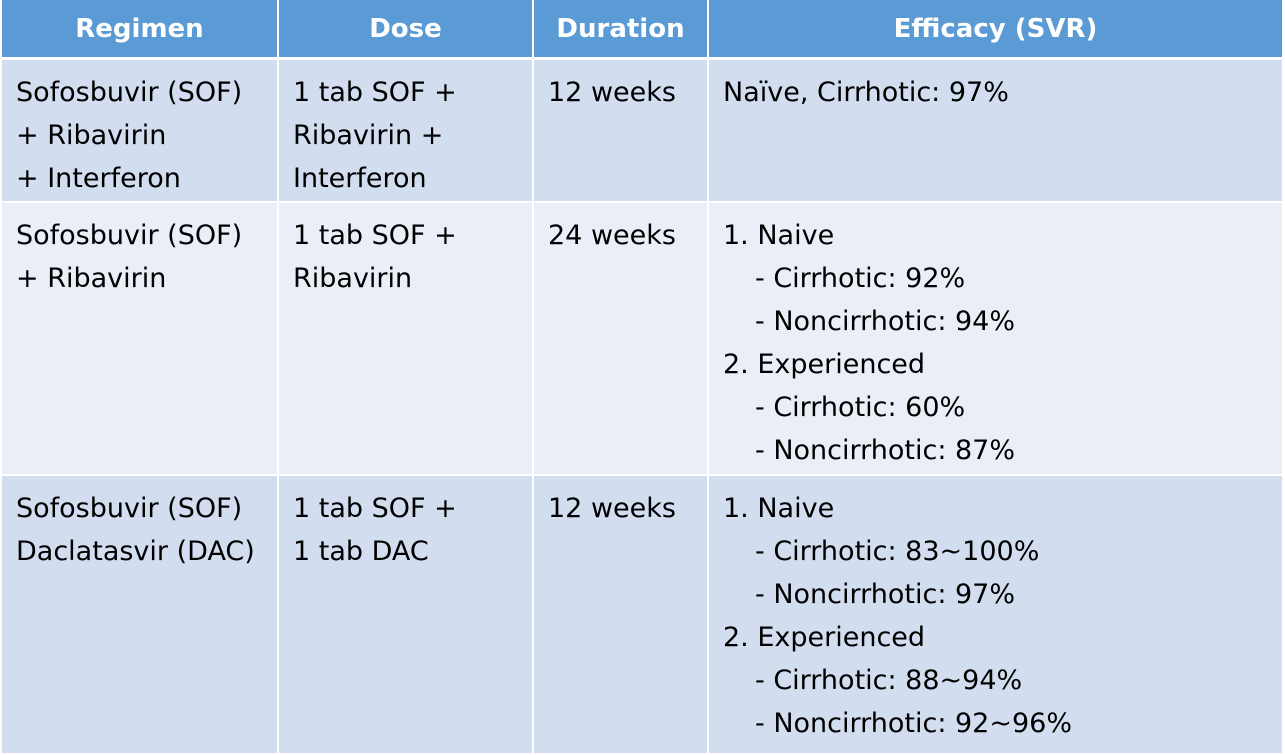 The width and height of the screenshot is (1285, 755). Describe the element at coordinates (140, 614) in the screenshot. I see `regimen-cell: Sofosbuvir (SOF) Daclatasvir (DAC)` at that location.